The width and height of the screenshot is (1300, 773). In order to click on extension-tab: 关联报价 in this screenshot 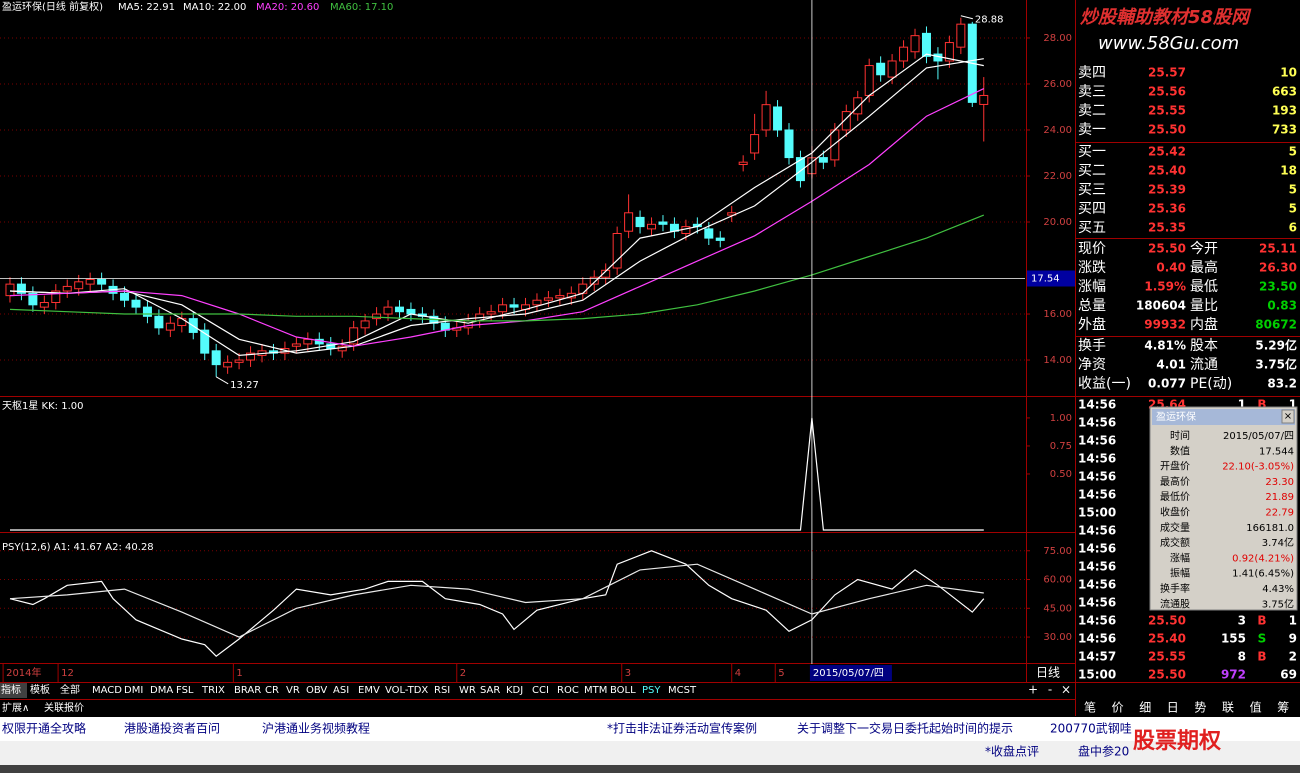, I will do `click(64, 707)`.